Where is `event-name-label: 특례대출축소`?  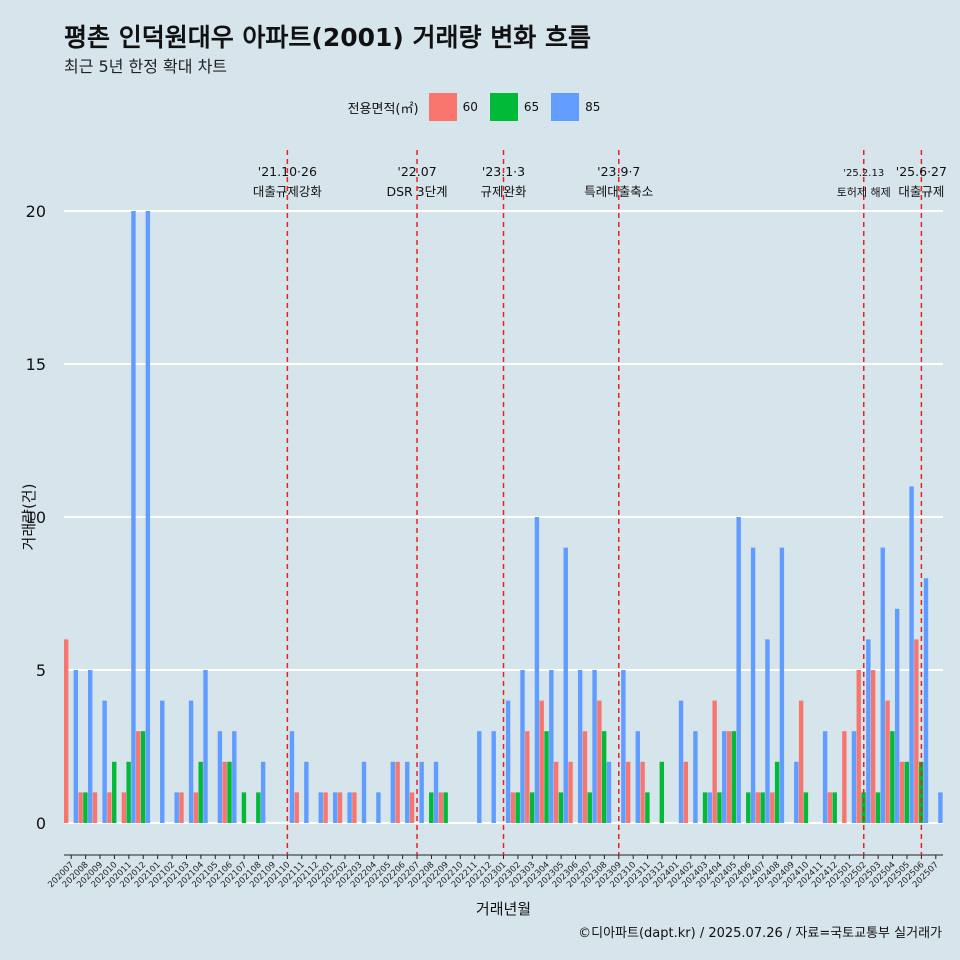 event-name-label: 특례대출축소 is located at coordinates (618, 191).